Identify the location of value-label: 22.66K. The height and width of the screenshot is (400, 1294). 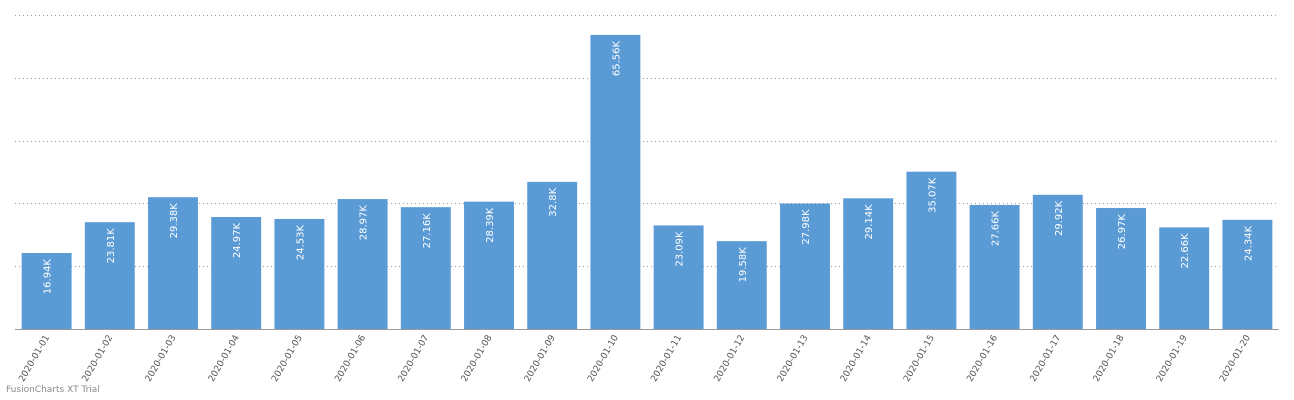
(1185, 251).